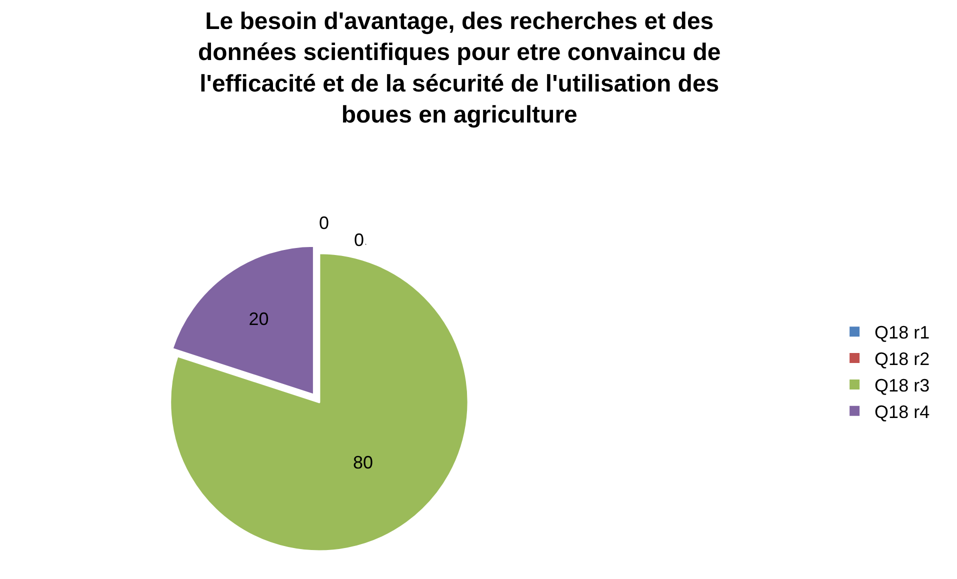 This screenshot has width=957, height=579. What do you see at coordinates (902, 332) in the screenshot?
I see `legend-label: Q18 r1` at bounding box center [902, 332].